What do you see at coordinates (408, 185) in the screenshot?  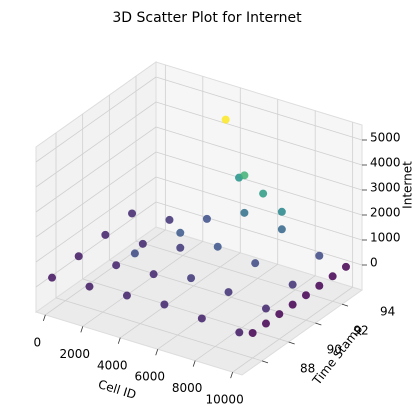 I see `z-axis-label: Internet` at bounding box center [408, 185].